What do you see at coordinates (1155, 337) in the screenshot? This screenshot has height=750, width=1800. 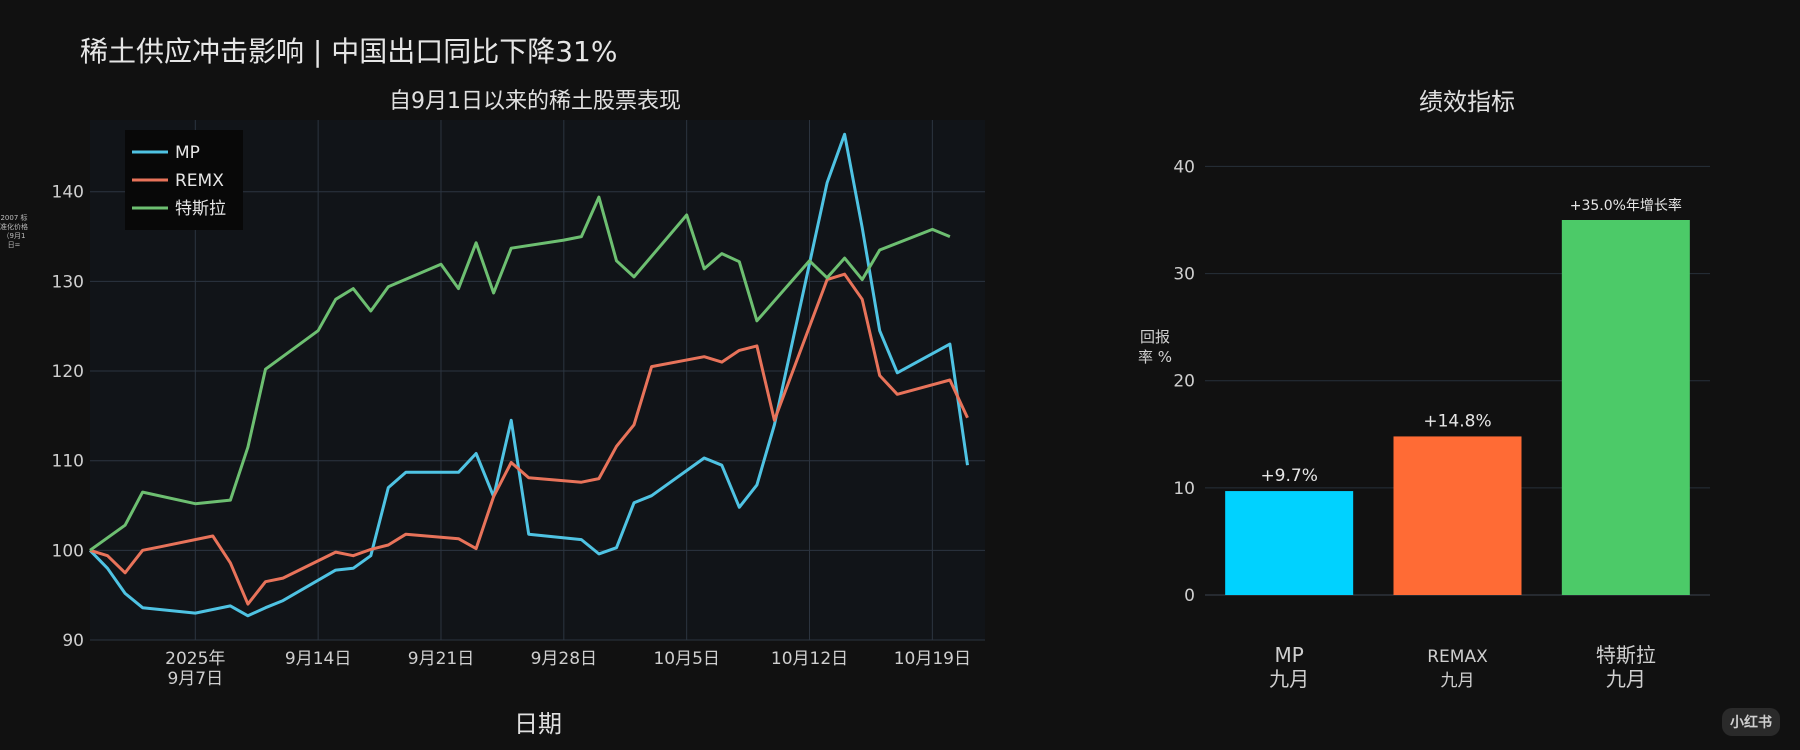 I see `bar-chart-y-axis-title-1: 回报` at bounding box center [1155, 337].